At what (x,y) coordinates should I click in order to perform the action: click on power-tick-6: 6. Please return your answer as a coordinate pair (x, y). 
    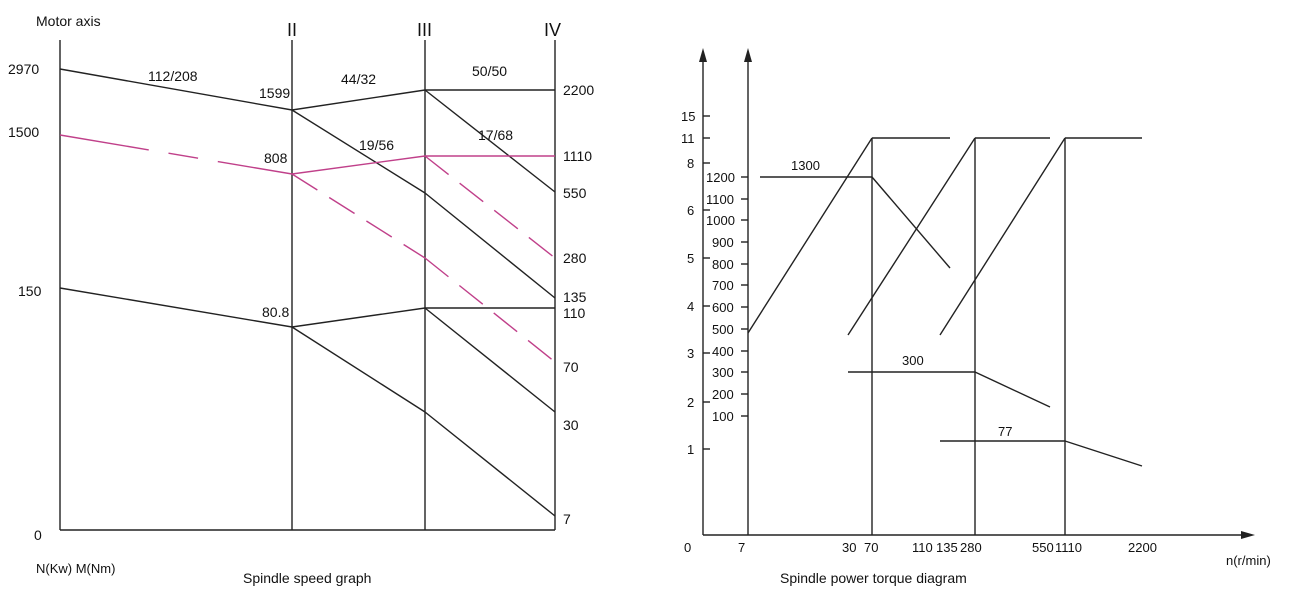
    Looking at the image, I should click on (690, 210).